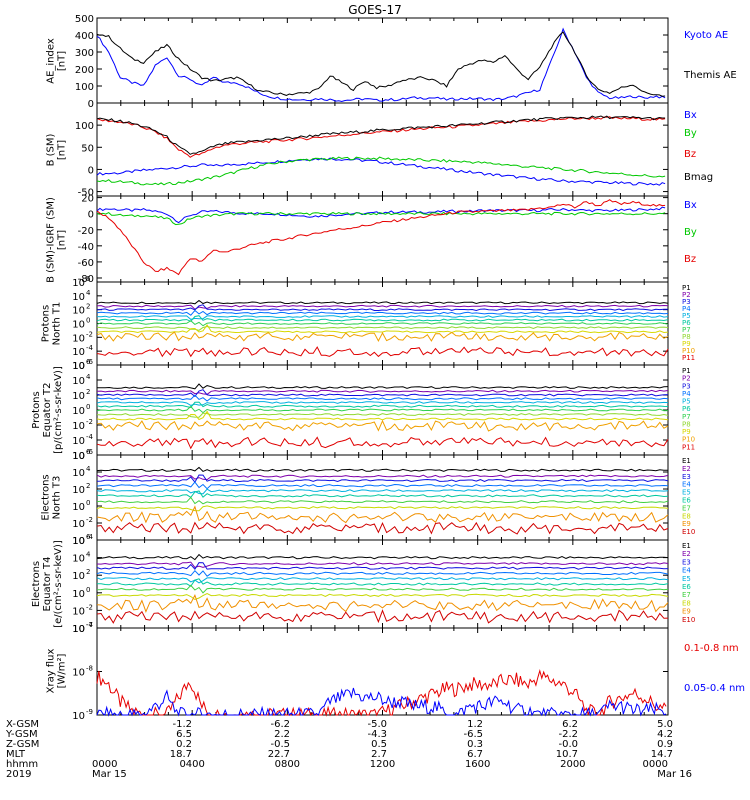  What do you see at coordinates (662, 754) in the screenshot?
I see `ephemeris-mlt-5: 14.7` at bounding box center [662, 754].